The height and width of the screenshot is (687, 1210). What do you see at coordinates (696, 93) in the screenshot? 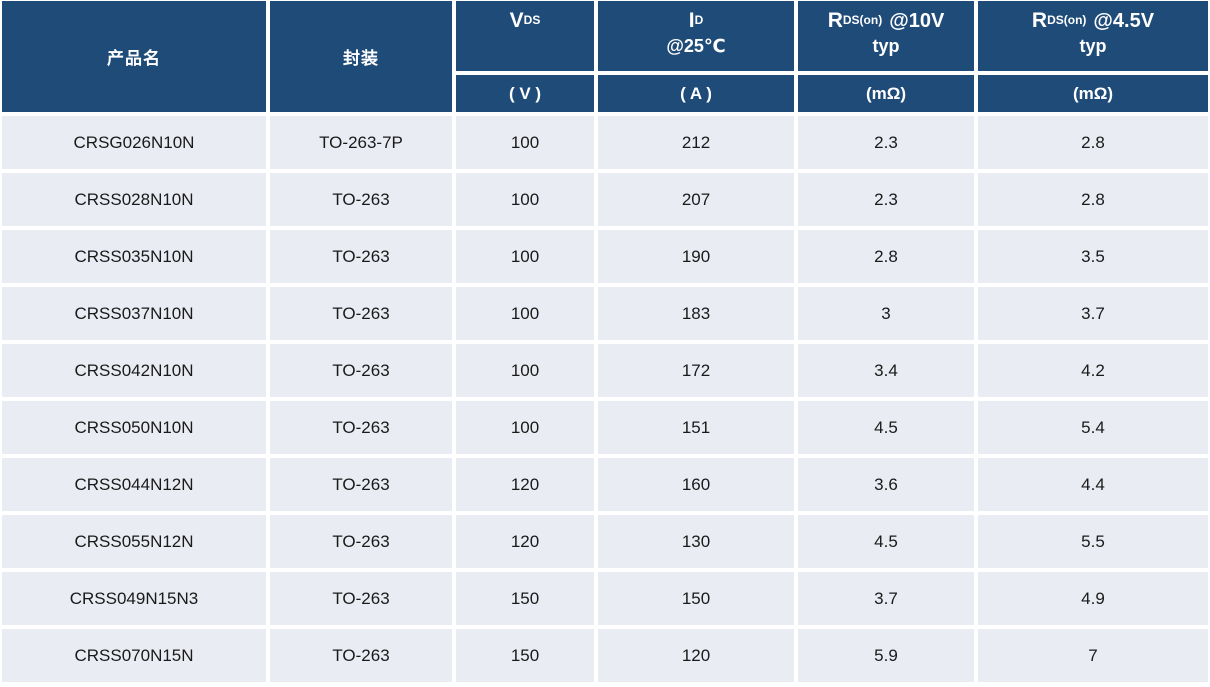
I see `header-id-unit: ( A )` at bounding box center [696, 93].